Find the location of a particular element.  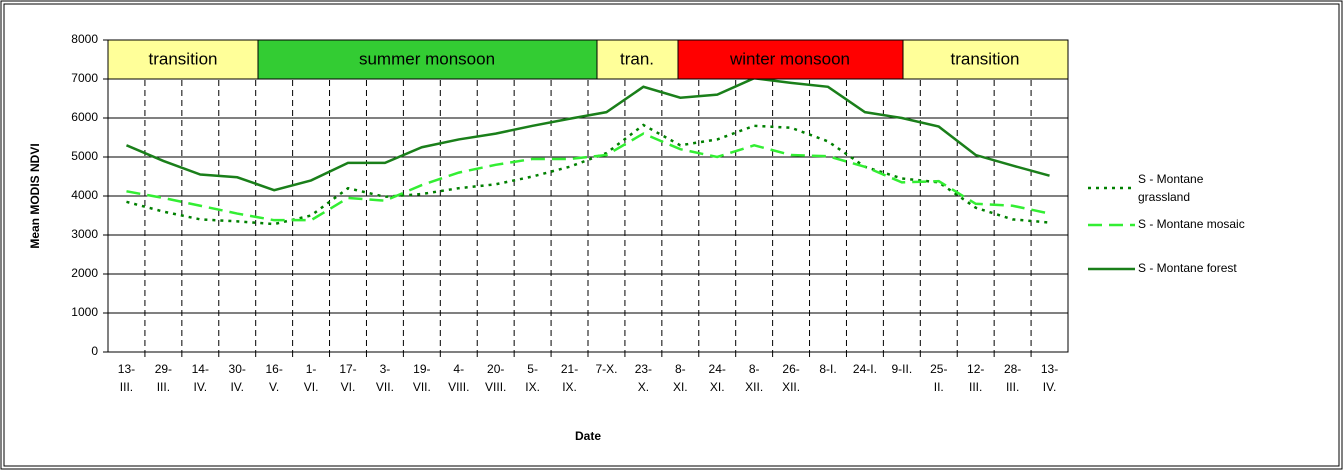

y-tick-label: 1000 is located at coordinates (84, 312).